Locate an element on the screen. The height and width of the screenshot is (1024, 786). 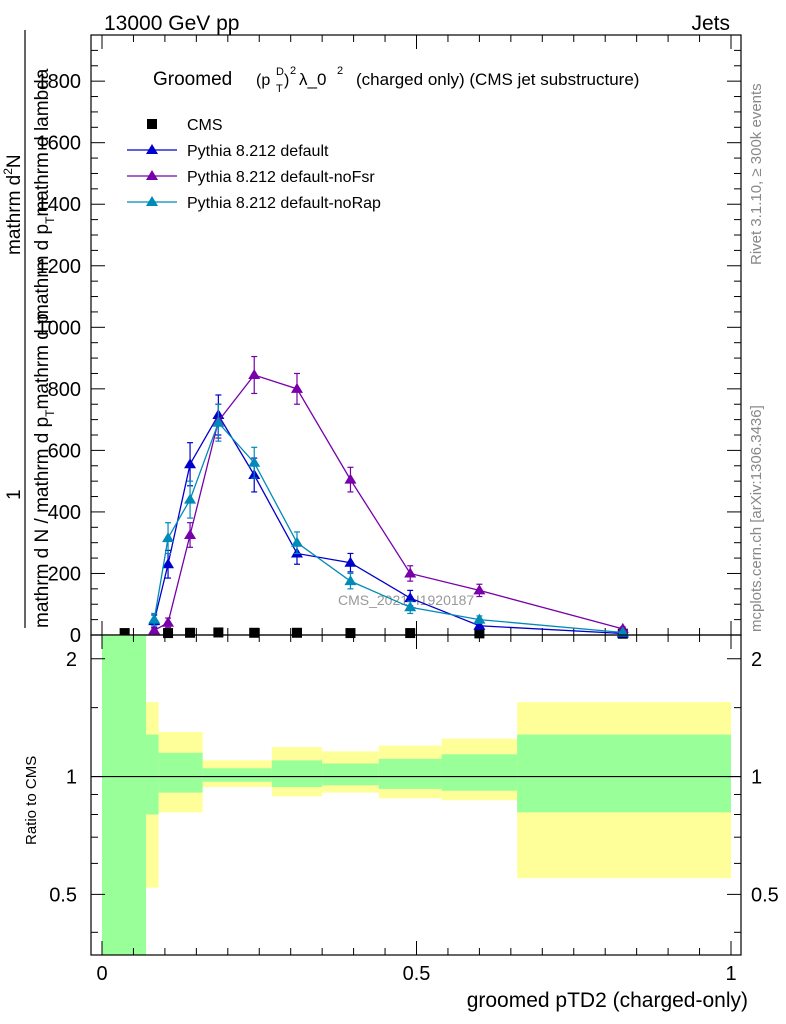
ylabel-rhs-num-sup: 2 is located at coordinates (8, 171).